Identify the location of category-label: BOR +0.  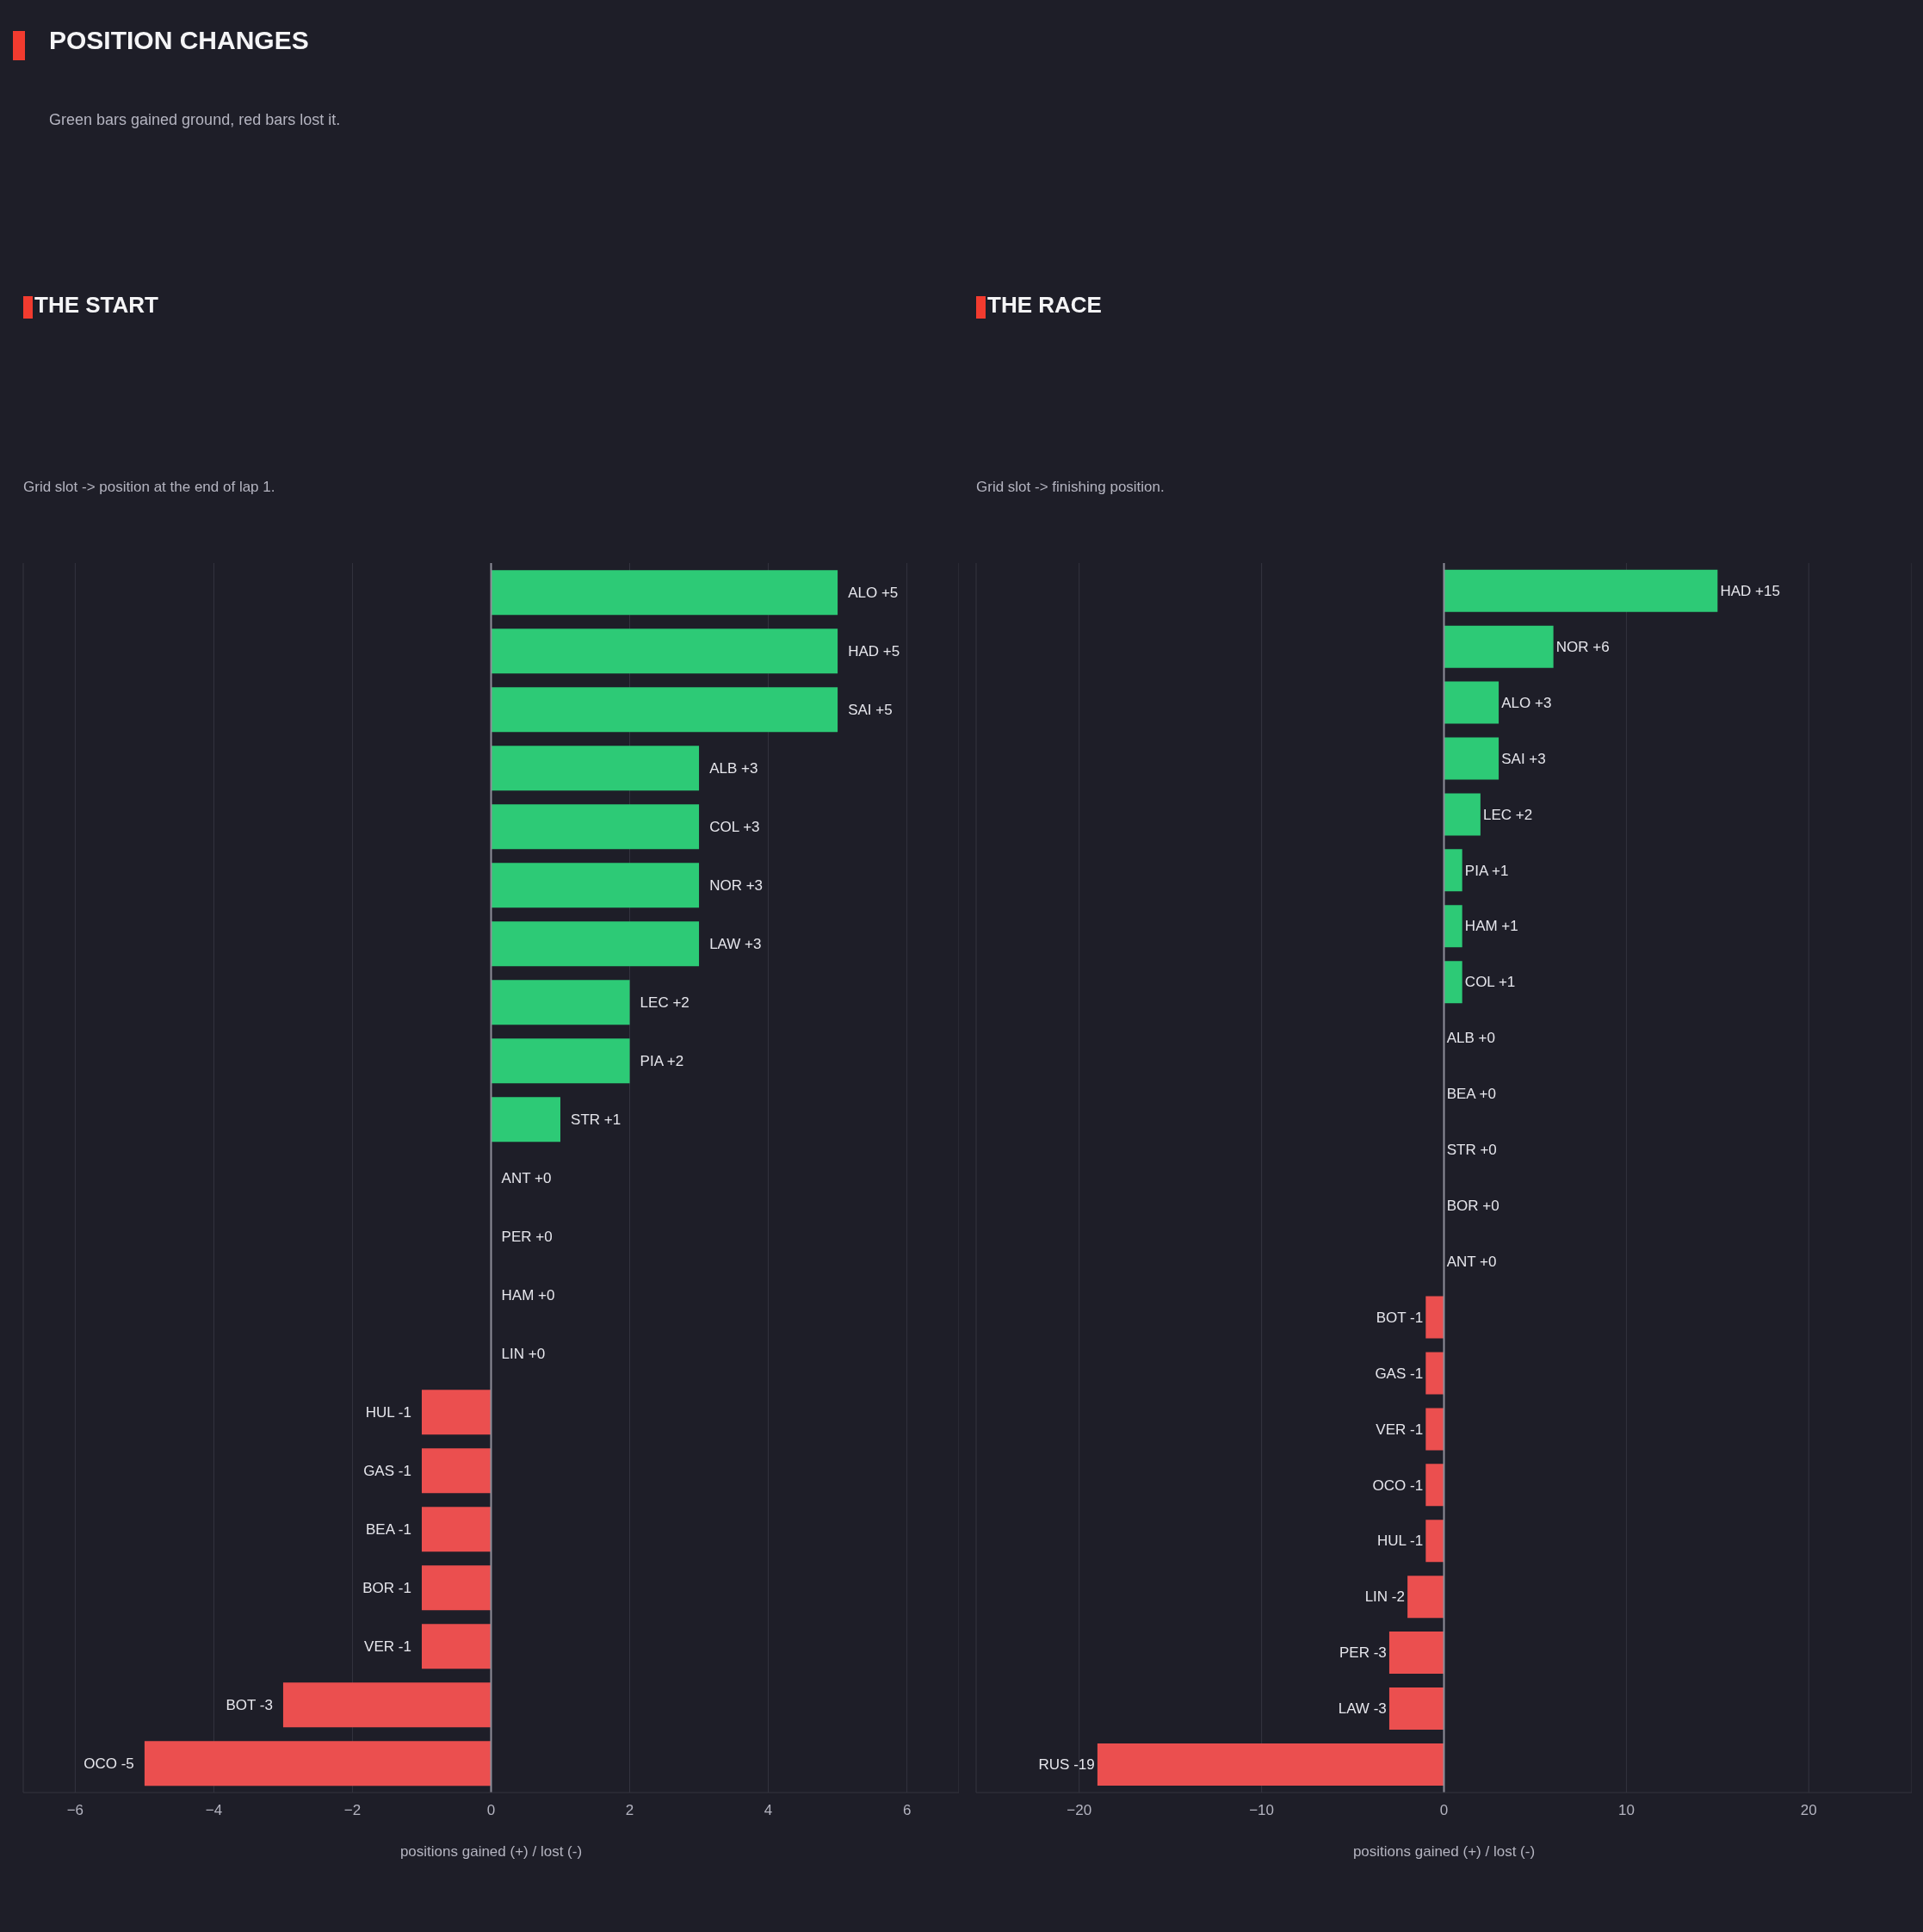
(1472, 1205).